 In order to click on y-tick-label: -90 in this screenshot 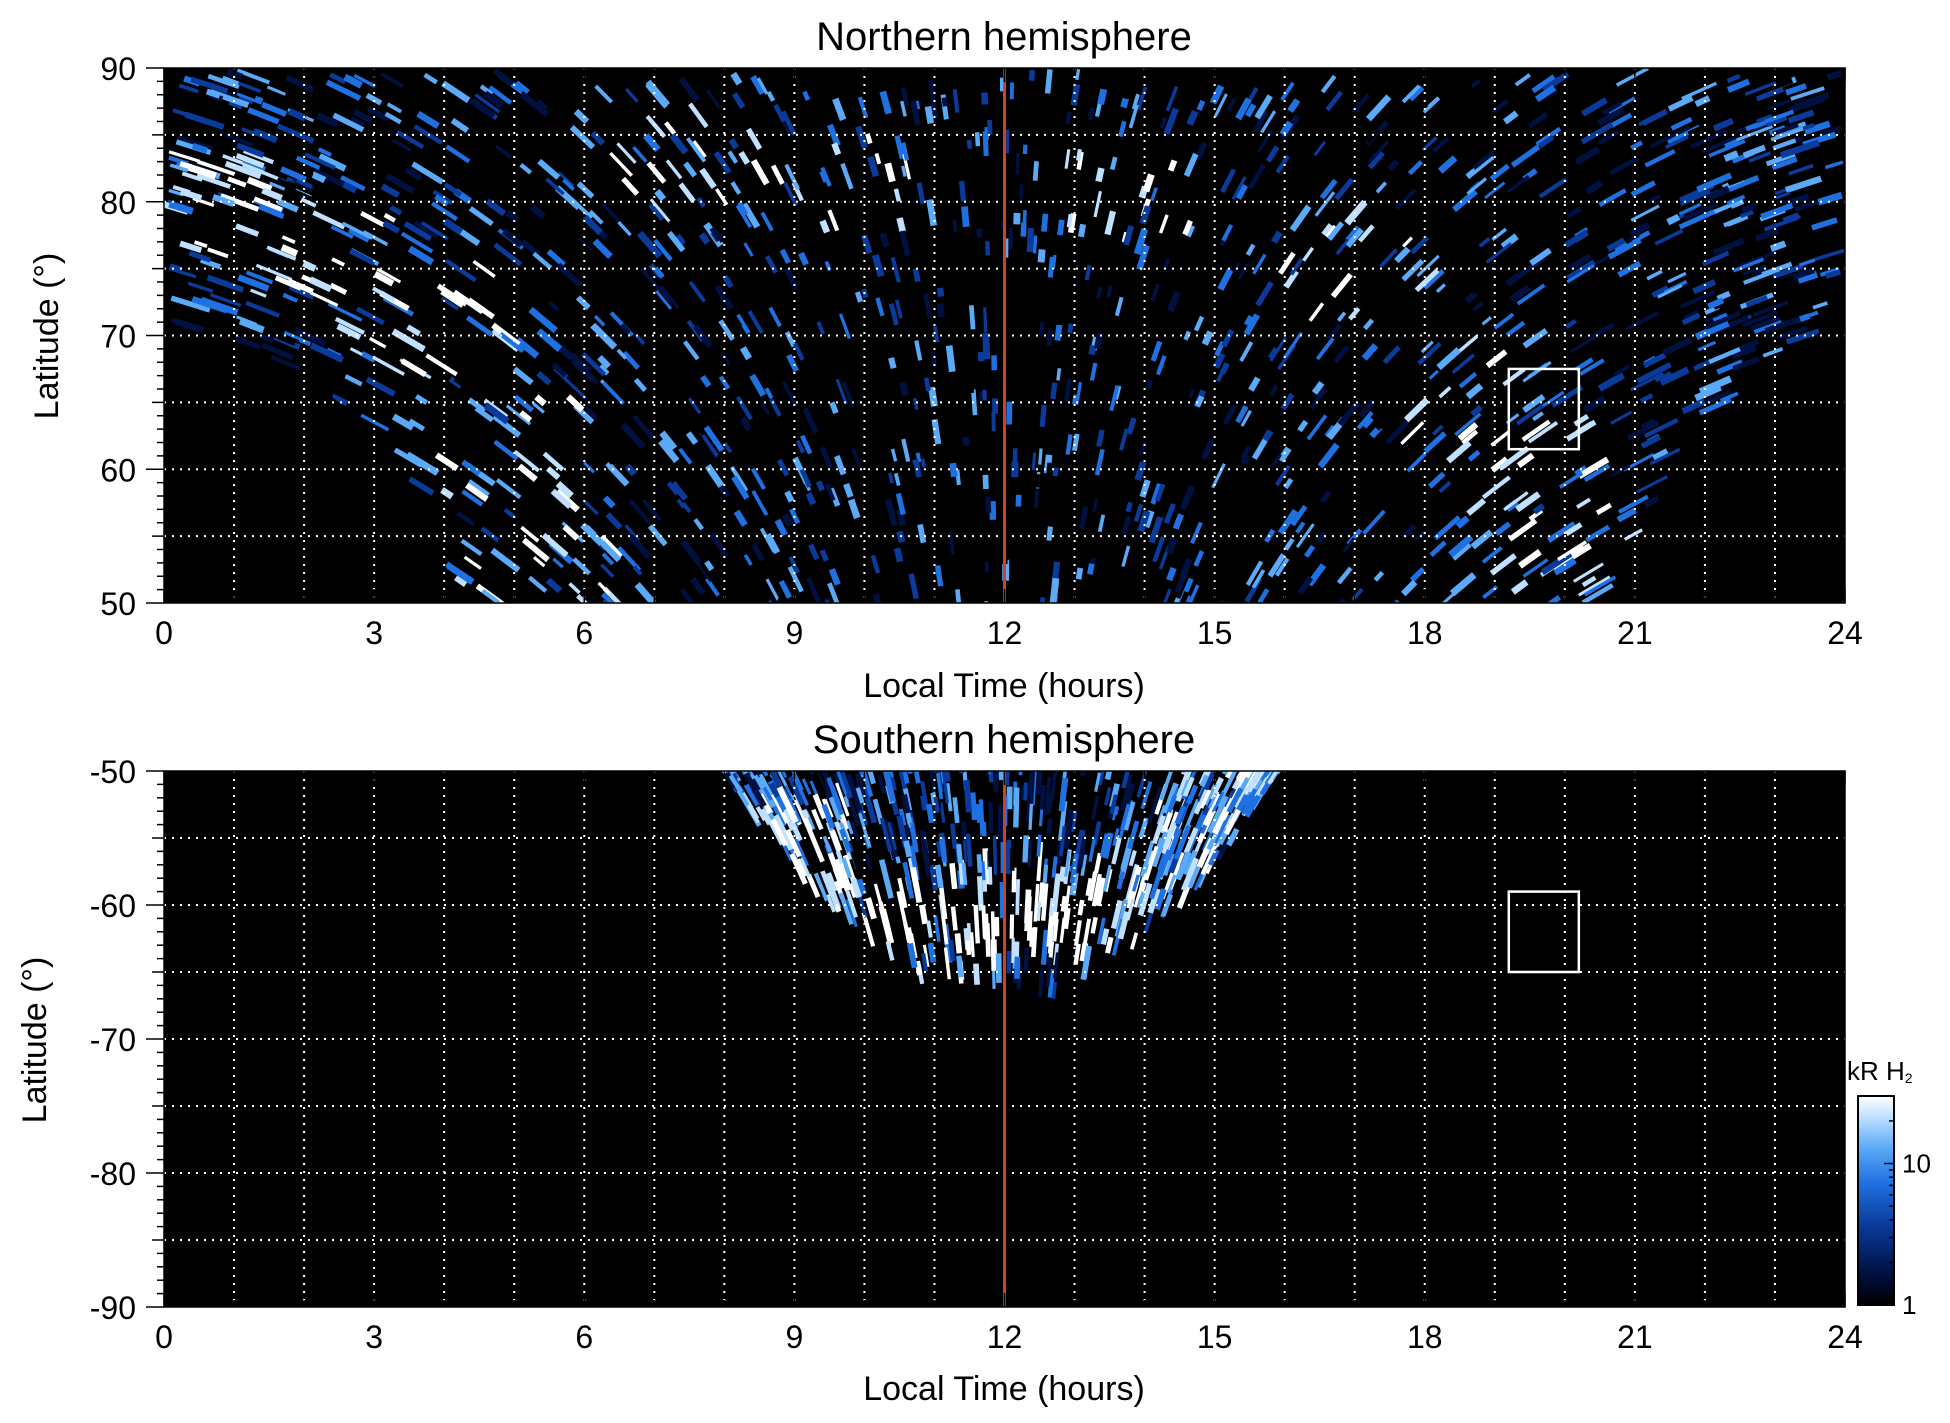, I will do `click(113, 1308)`.